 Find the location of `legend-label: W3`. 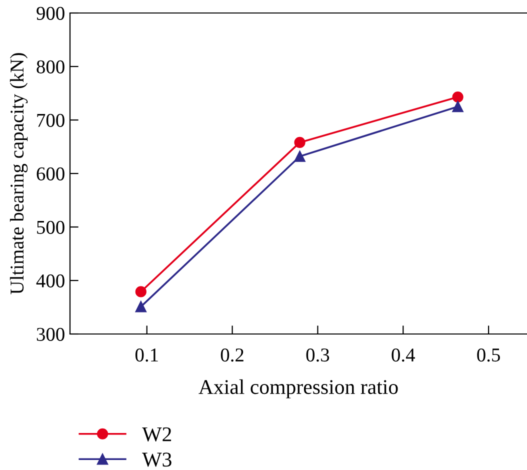

legend-label: W3 is located at coordinates (157, 459).